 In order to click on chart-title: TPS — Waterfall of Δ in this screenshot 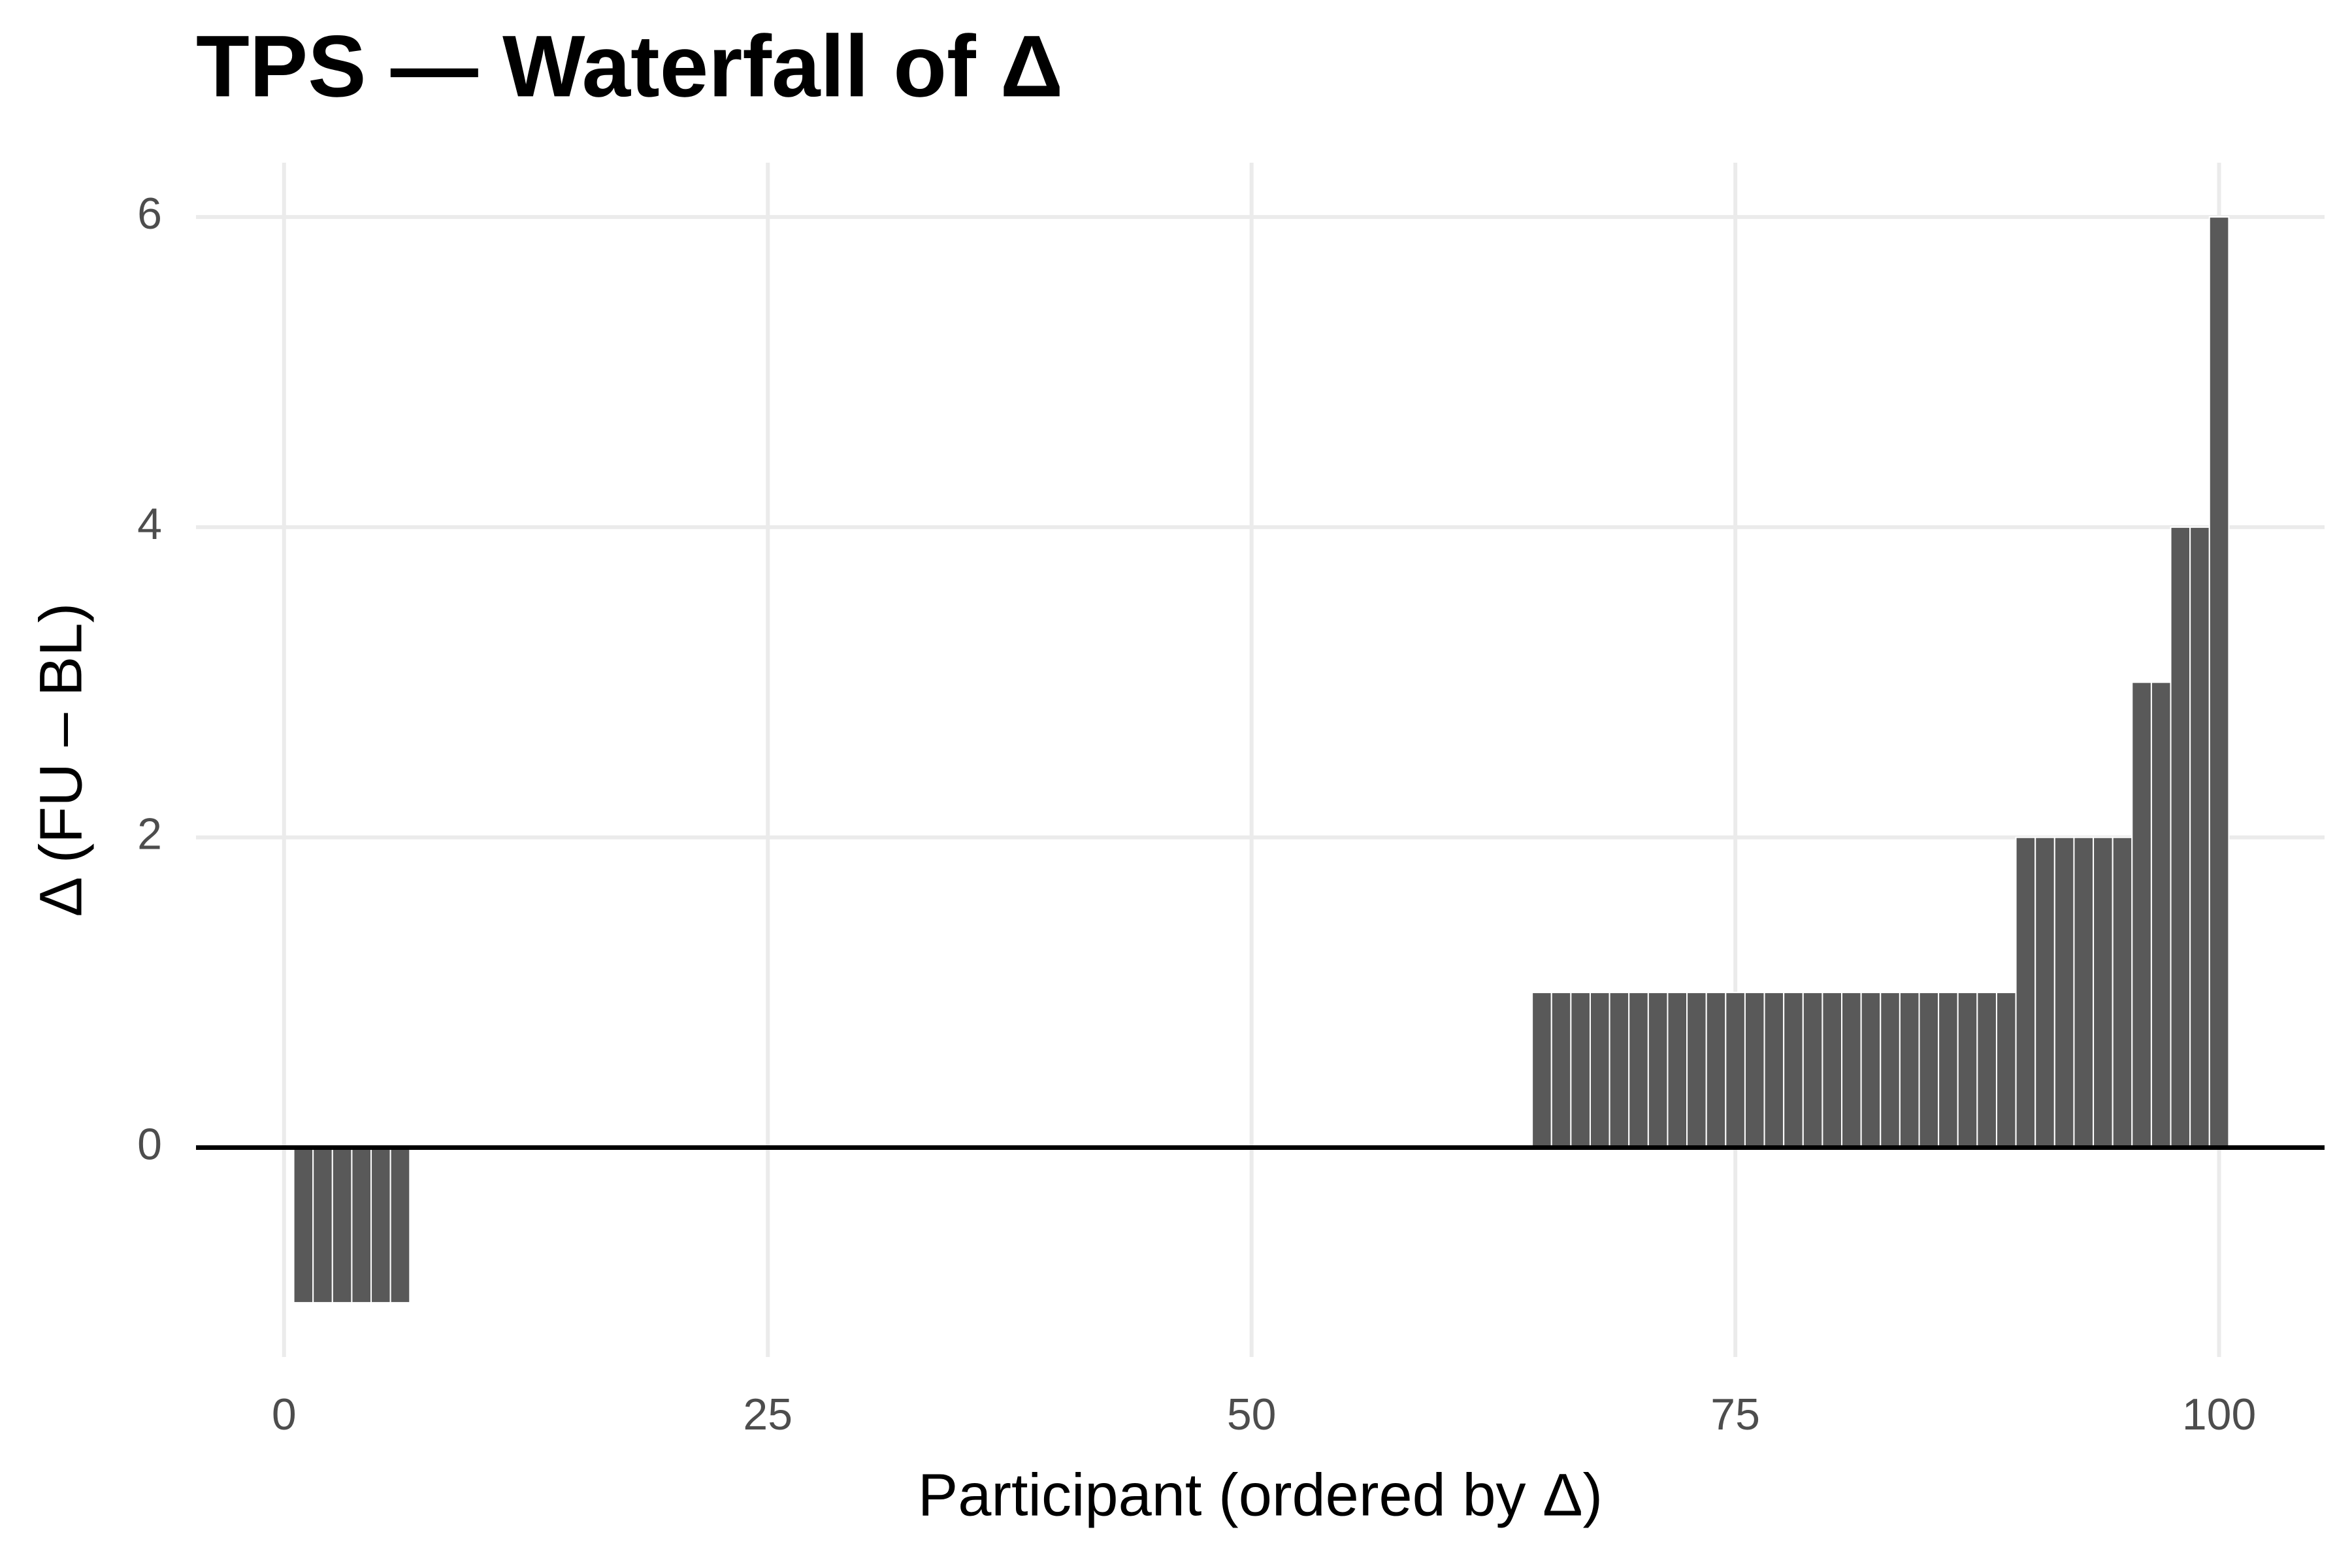, I will do `click(629, 66)`.